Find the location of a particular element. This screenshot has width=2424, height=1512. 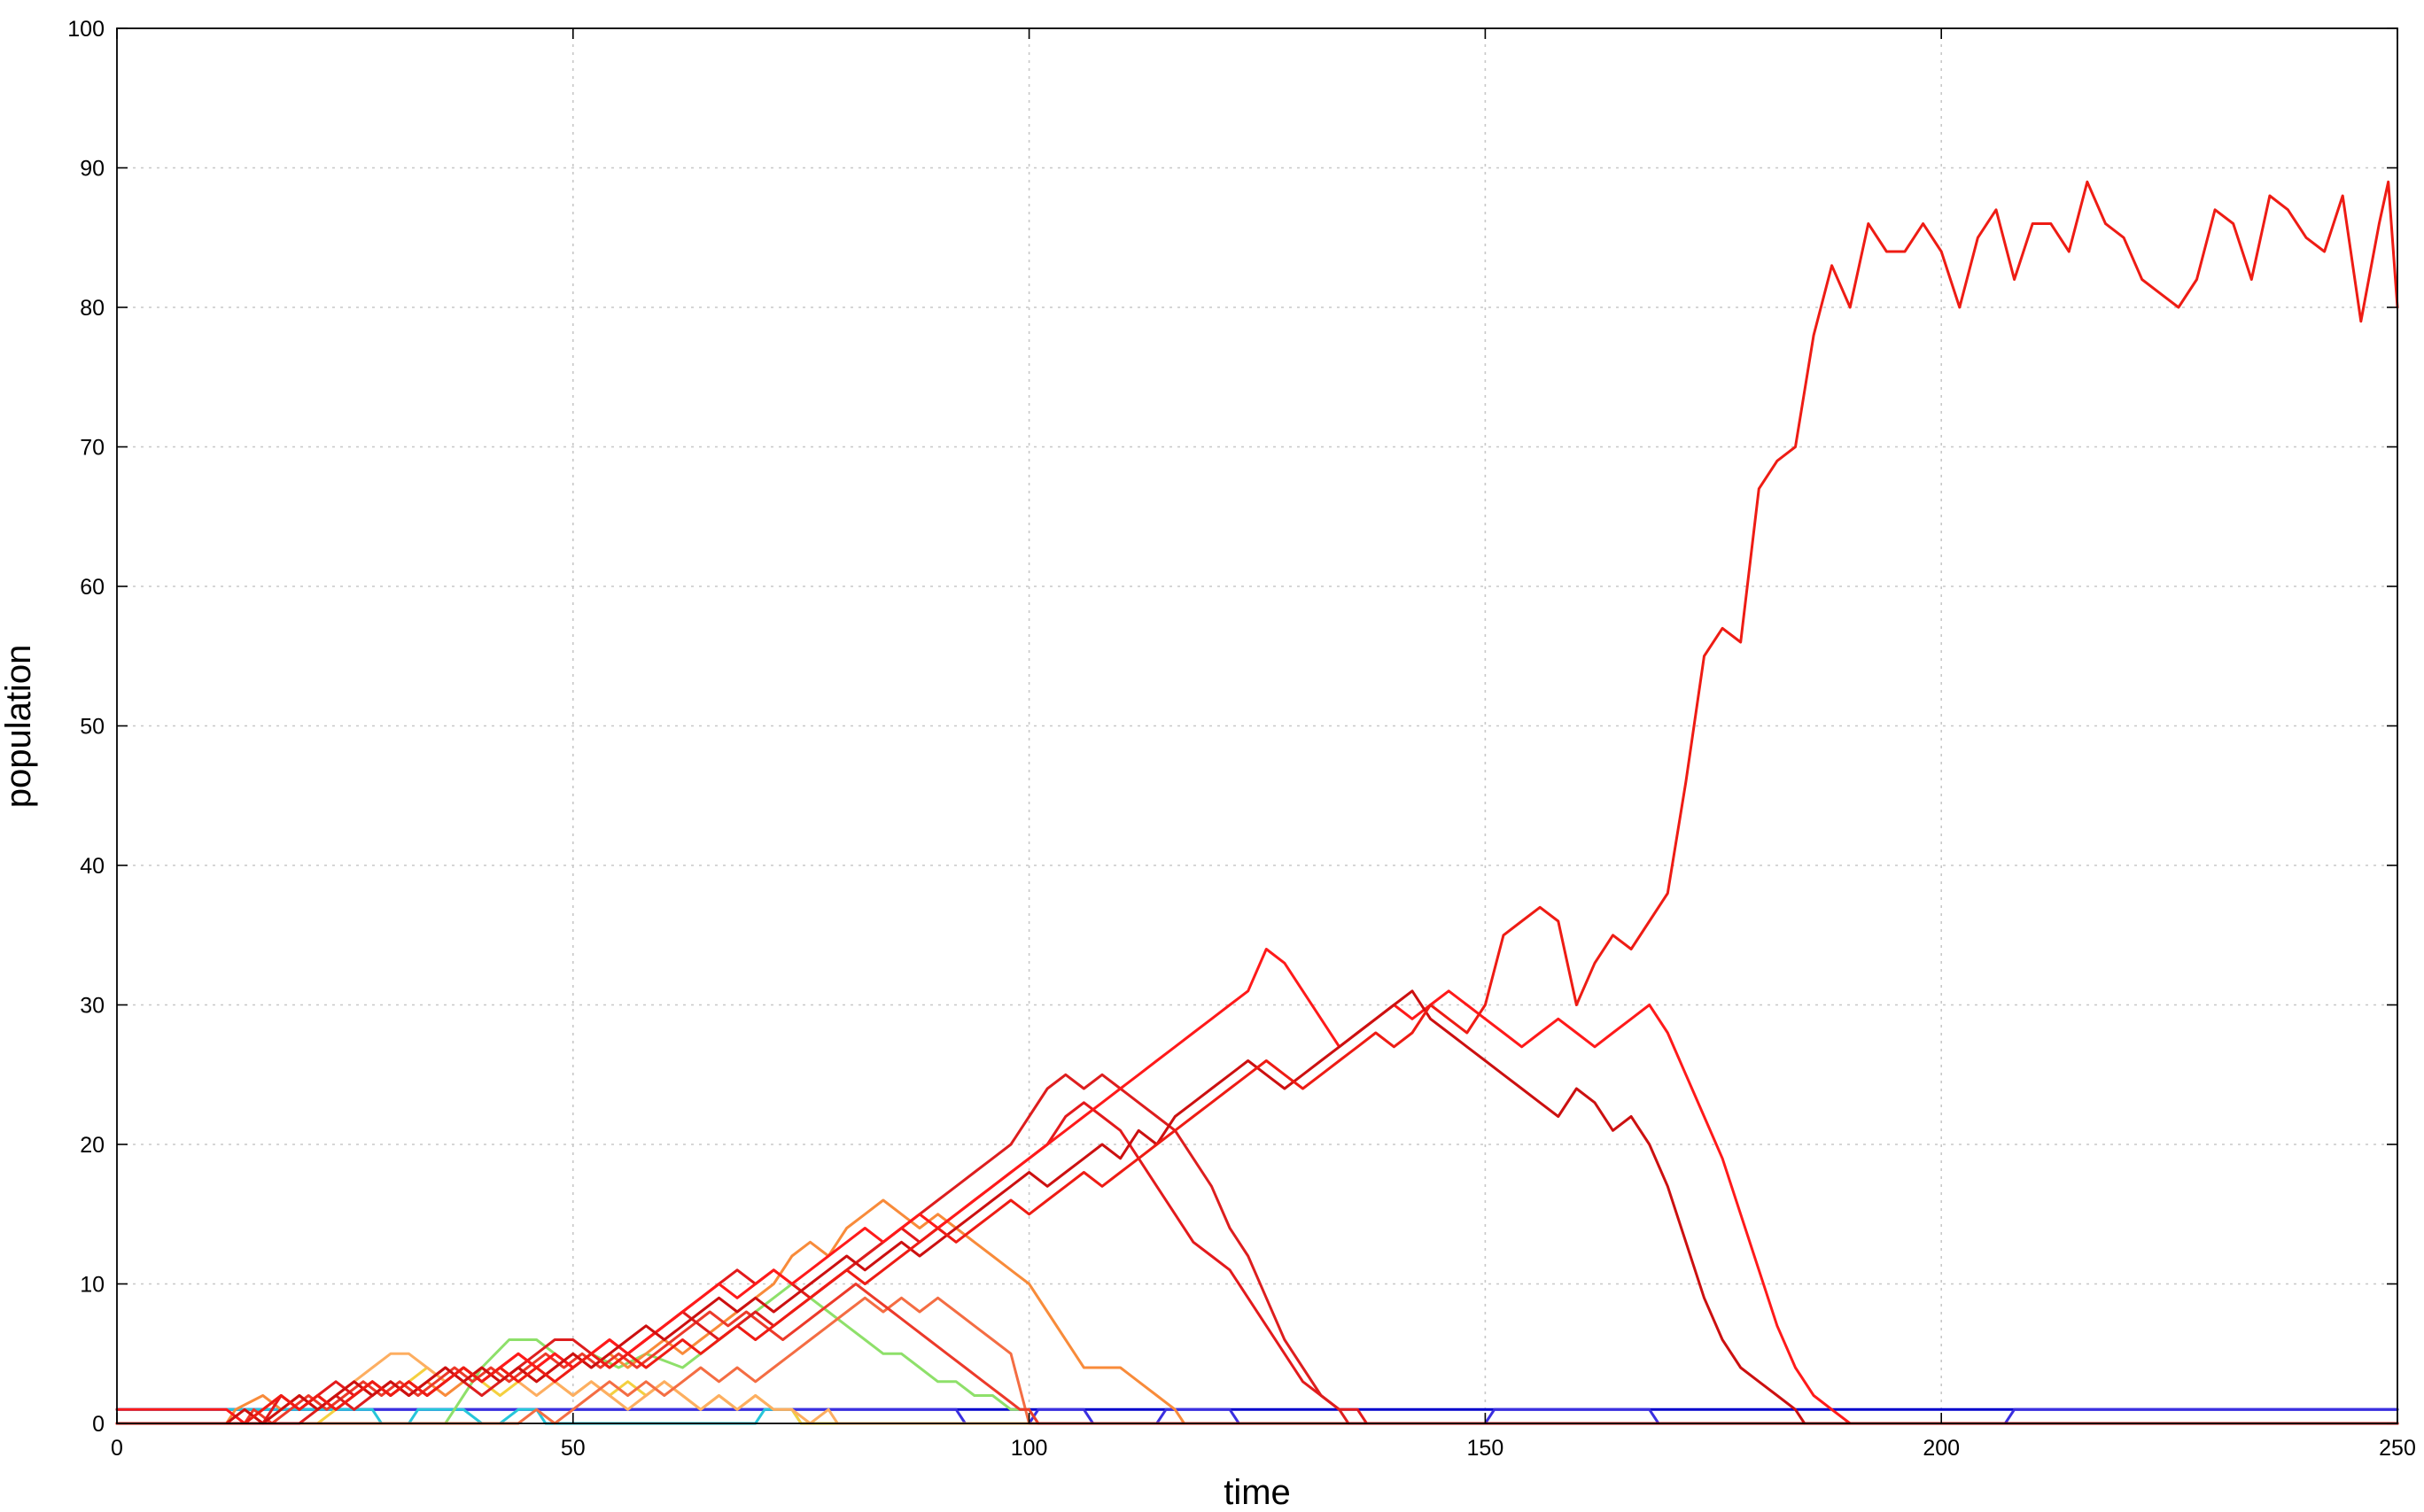

x-tick-label: 100 is located at coordinates (1029, 1448).